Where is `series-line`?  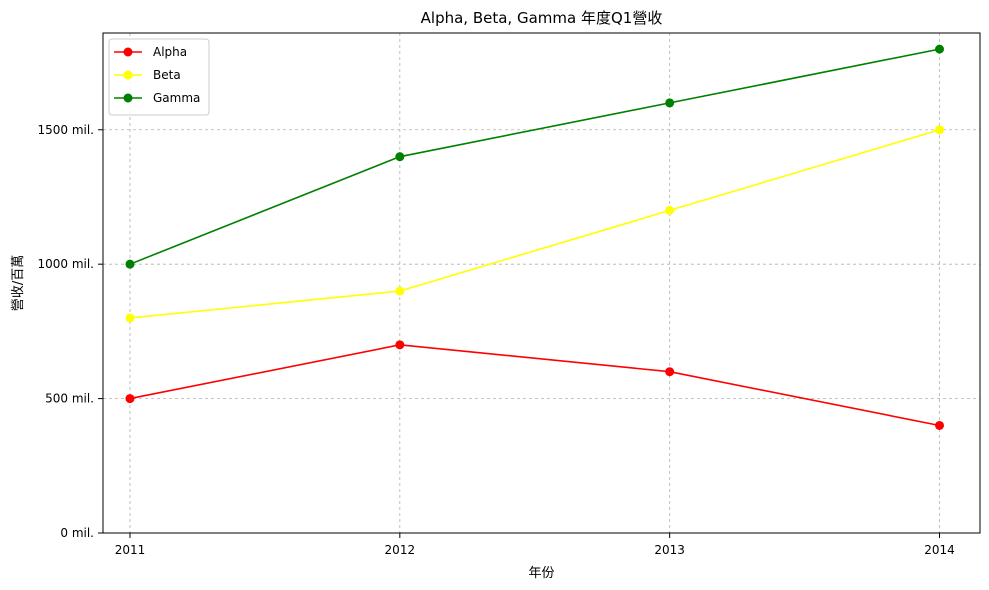
series-line is located at coordinates (534, 385).